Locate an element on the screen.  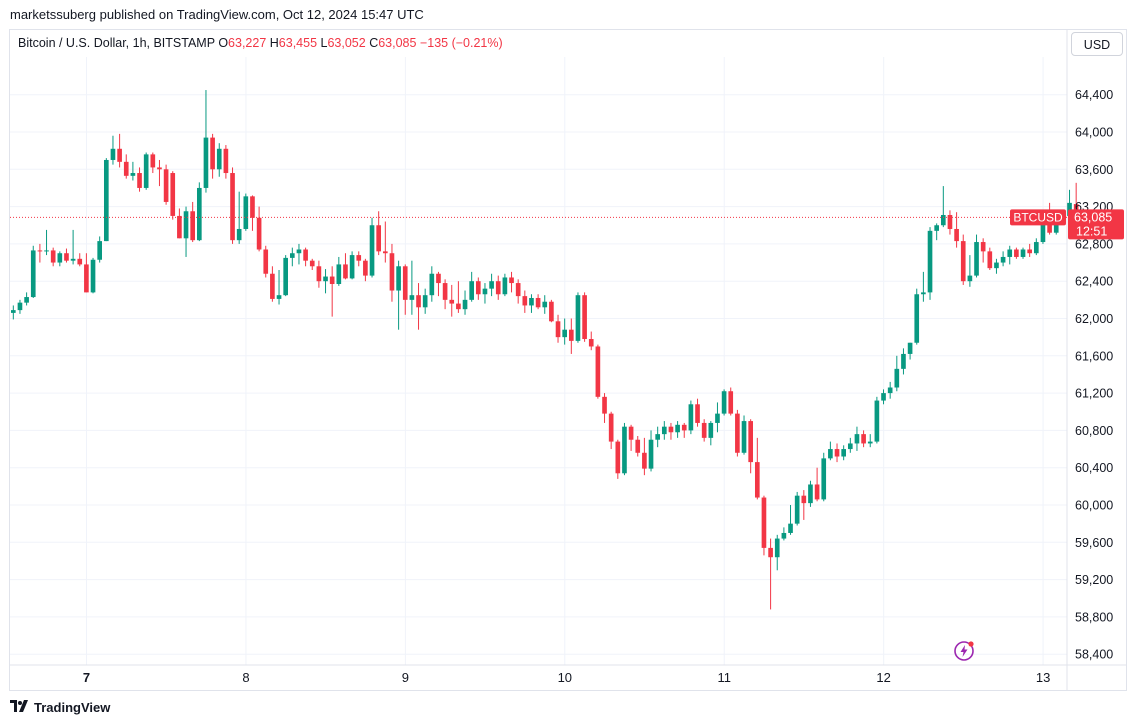
y-tick-label: 62,400 is located at coordinates (1094, 282).